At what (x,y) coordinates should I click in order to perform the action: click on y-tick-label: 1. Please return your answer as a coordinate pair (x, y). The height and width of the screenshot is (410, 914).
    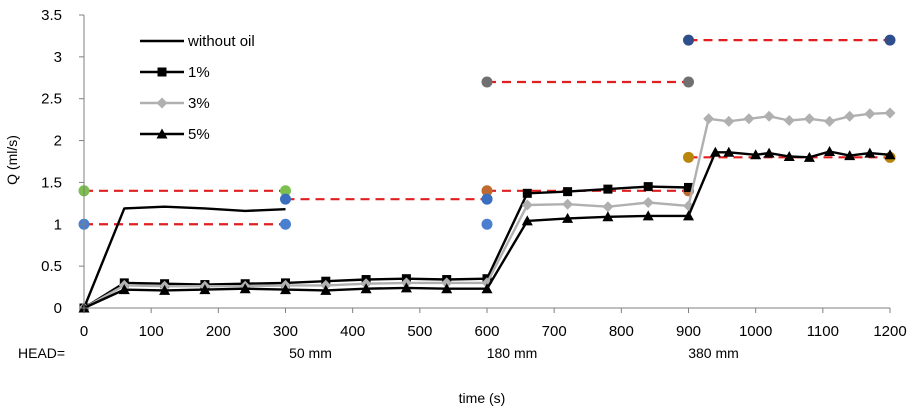
    Looking at the image, I should click on (58, 224).